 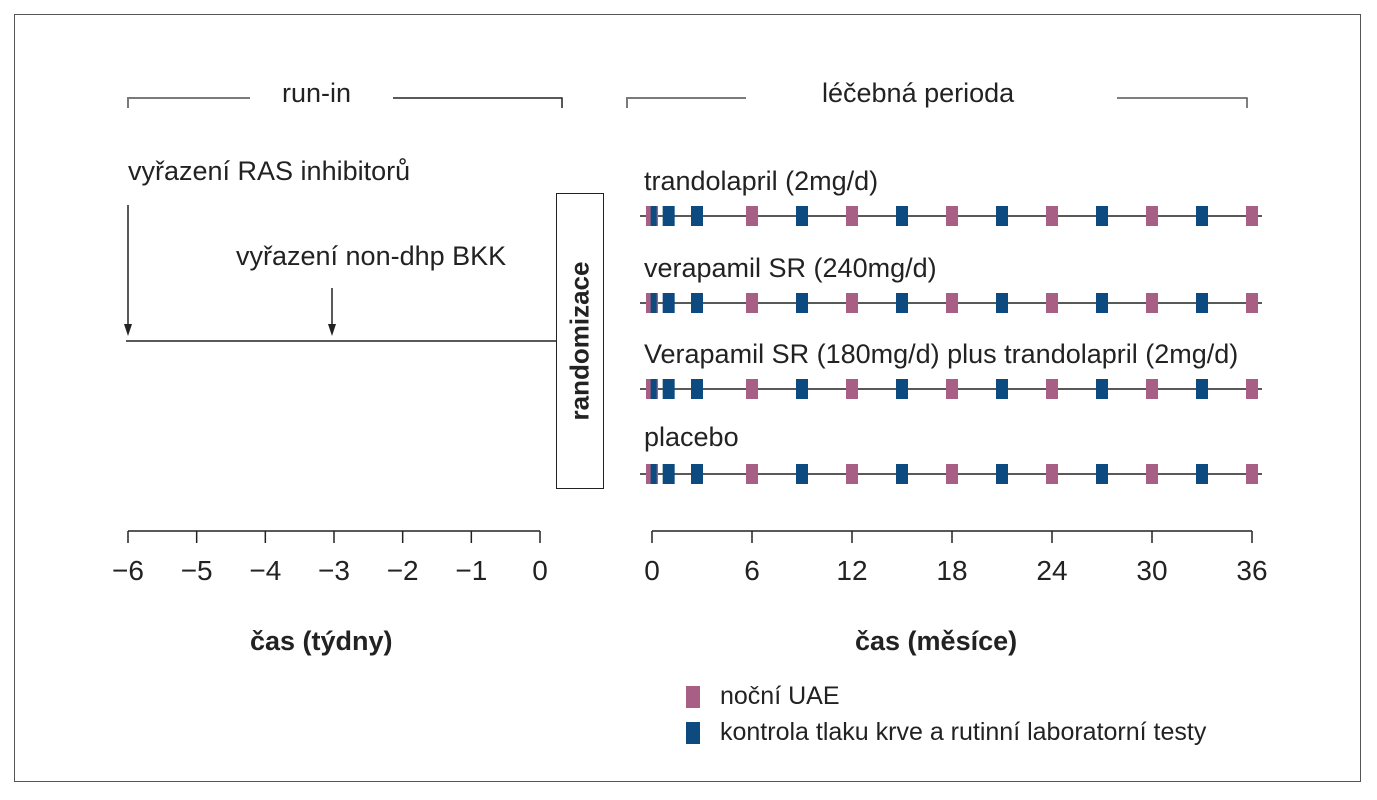 I want to click on run-in-bracket, so click(x=345, y=102).